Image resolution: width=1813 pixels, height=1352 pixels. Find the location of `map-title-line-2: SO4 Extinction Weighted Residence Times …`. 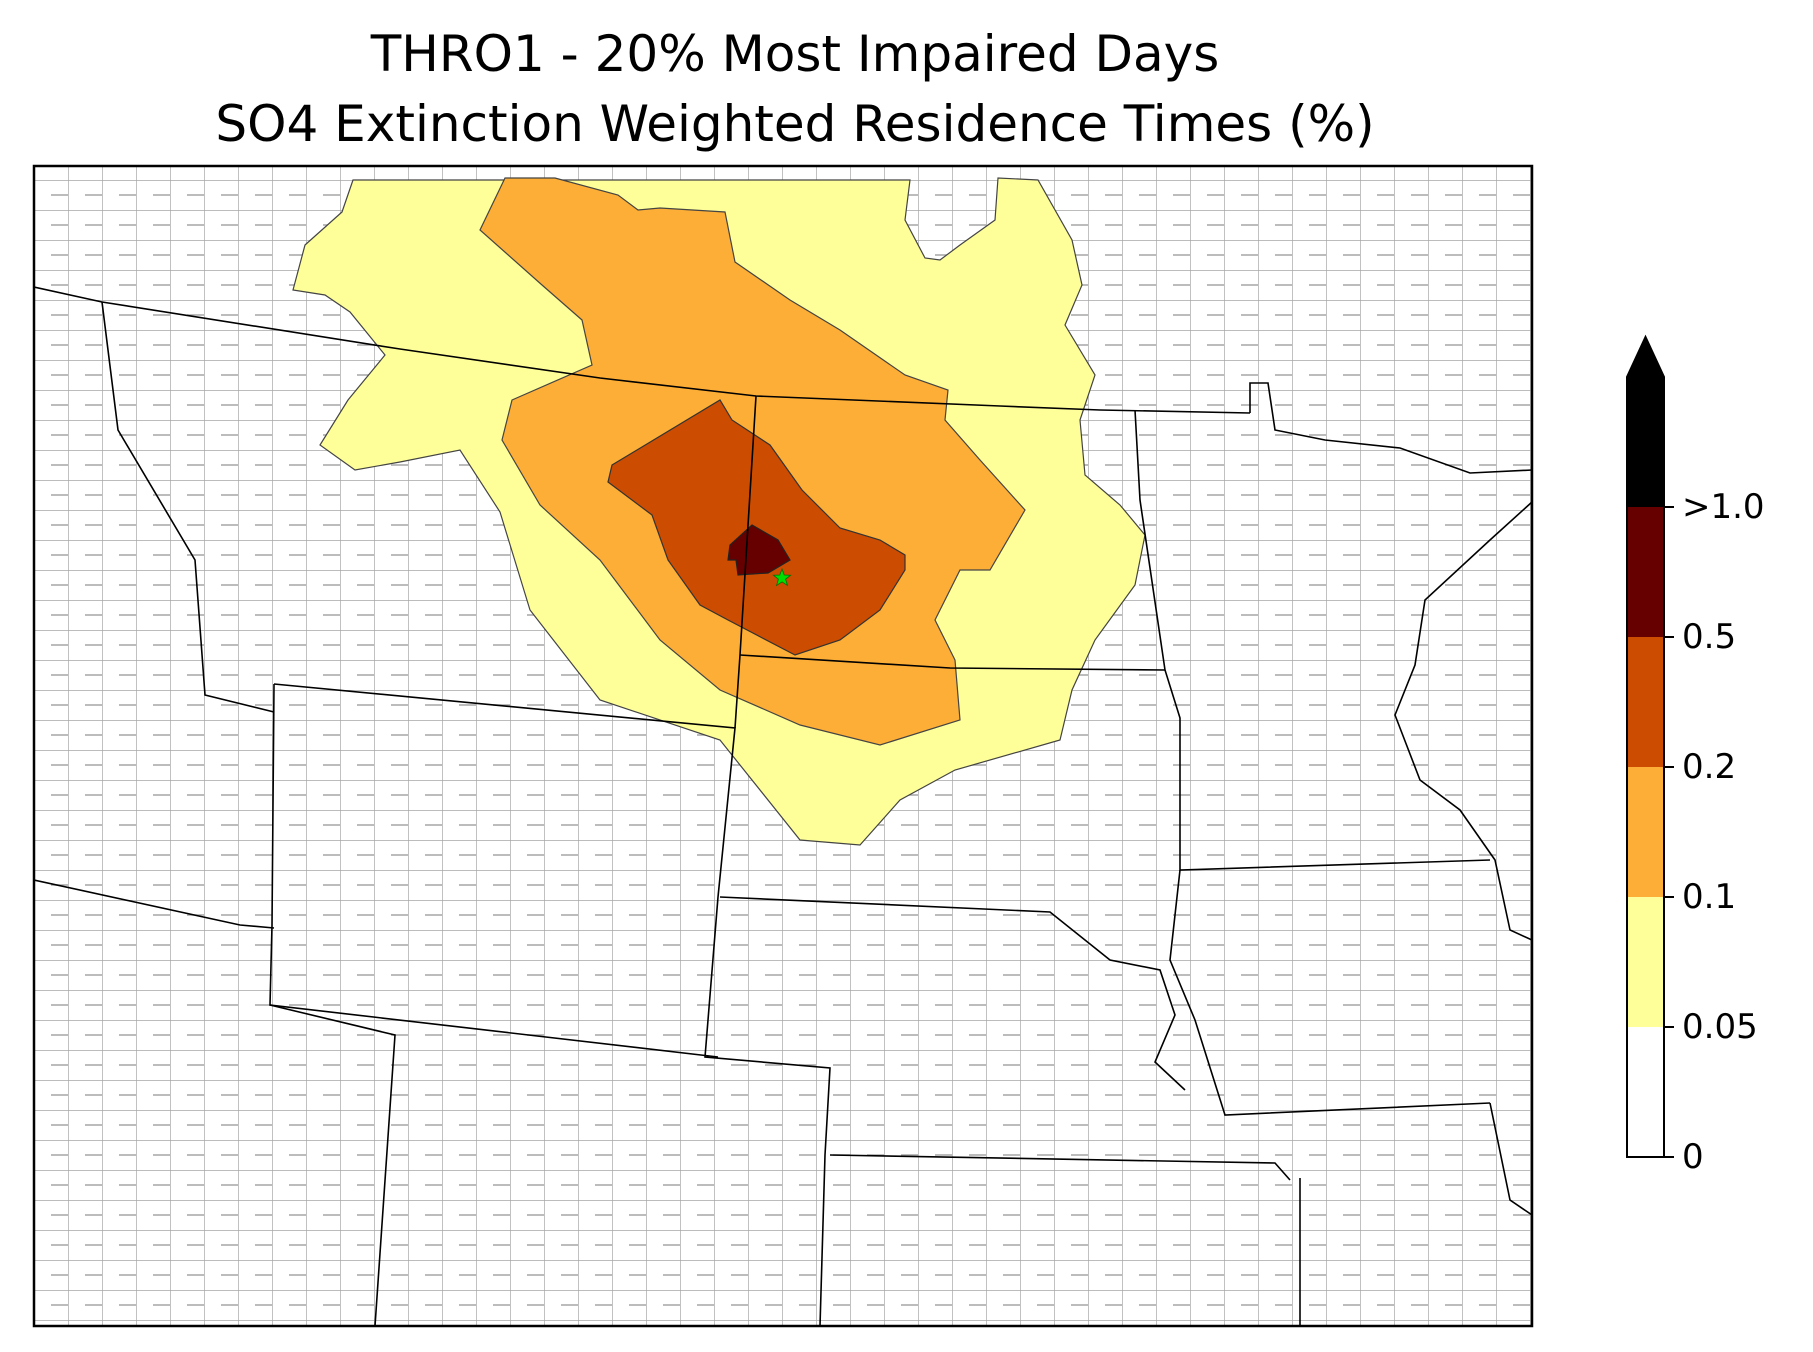

map-title-line-2: SO4 Extinction Weighted Residence Times … is located at coordinates (795, 124).